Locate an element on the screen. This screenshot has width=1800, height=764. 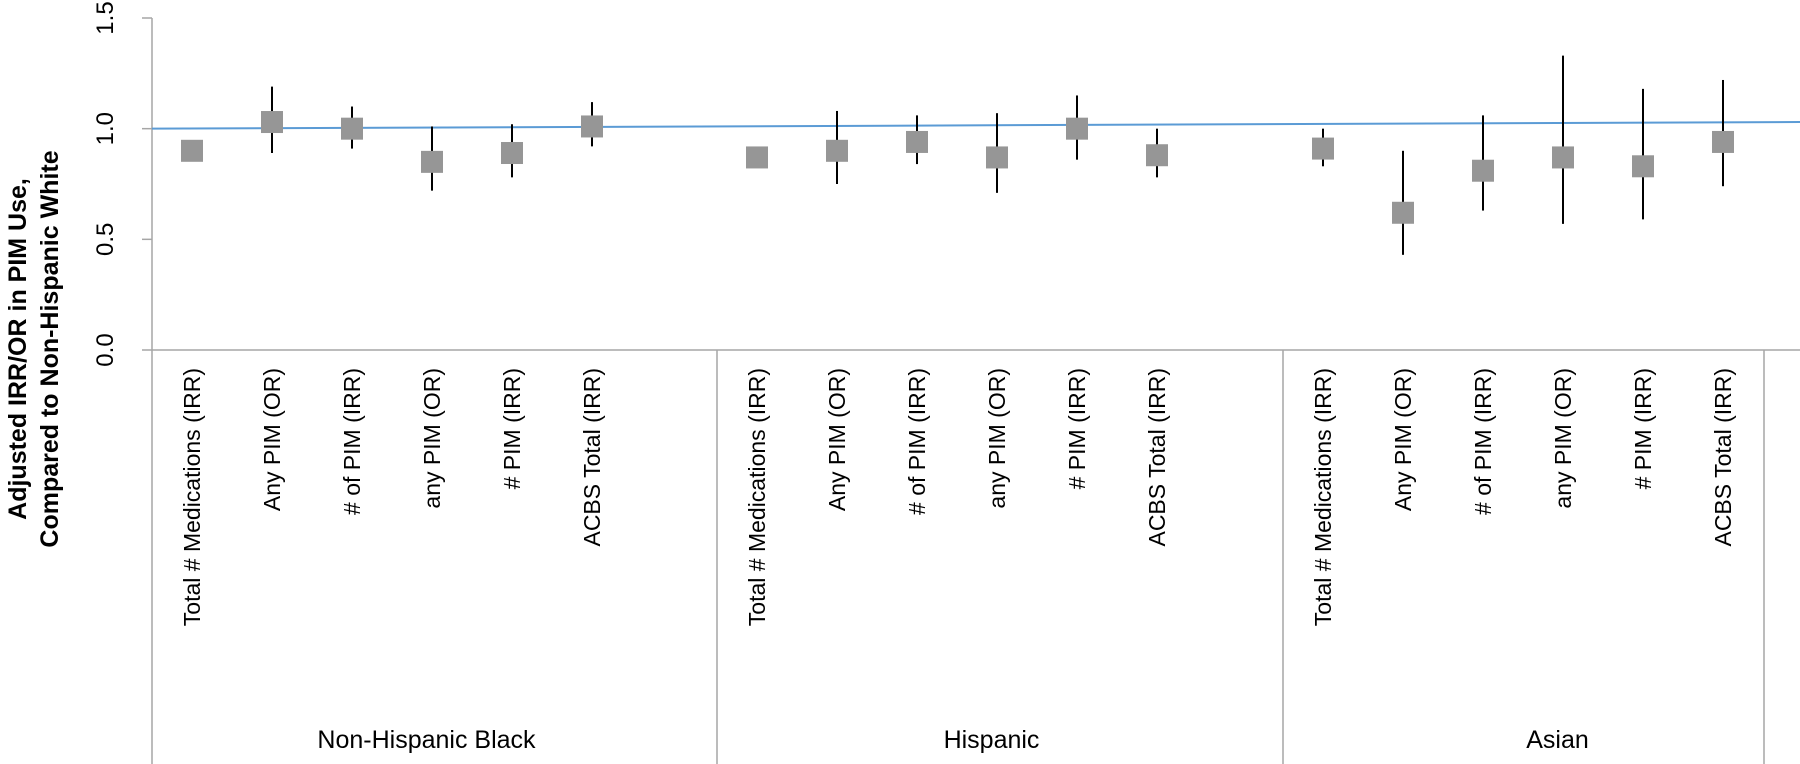
category-label-1-4: # PIM (IRR) is located at coordinates (1077, 428).